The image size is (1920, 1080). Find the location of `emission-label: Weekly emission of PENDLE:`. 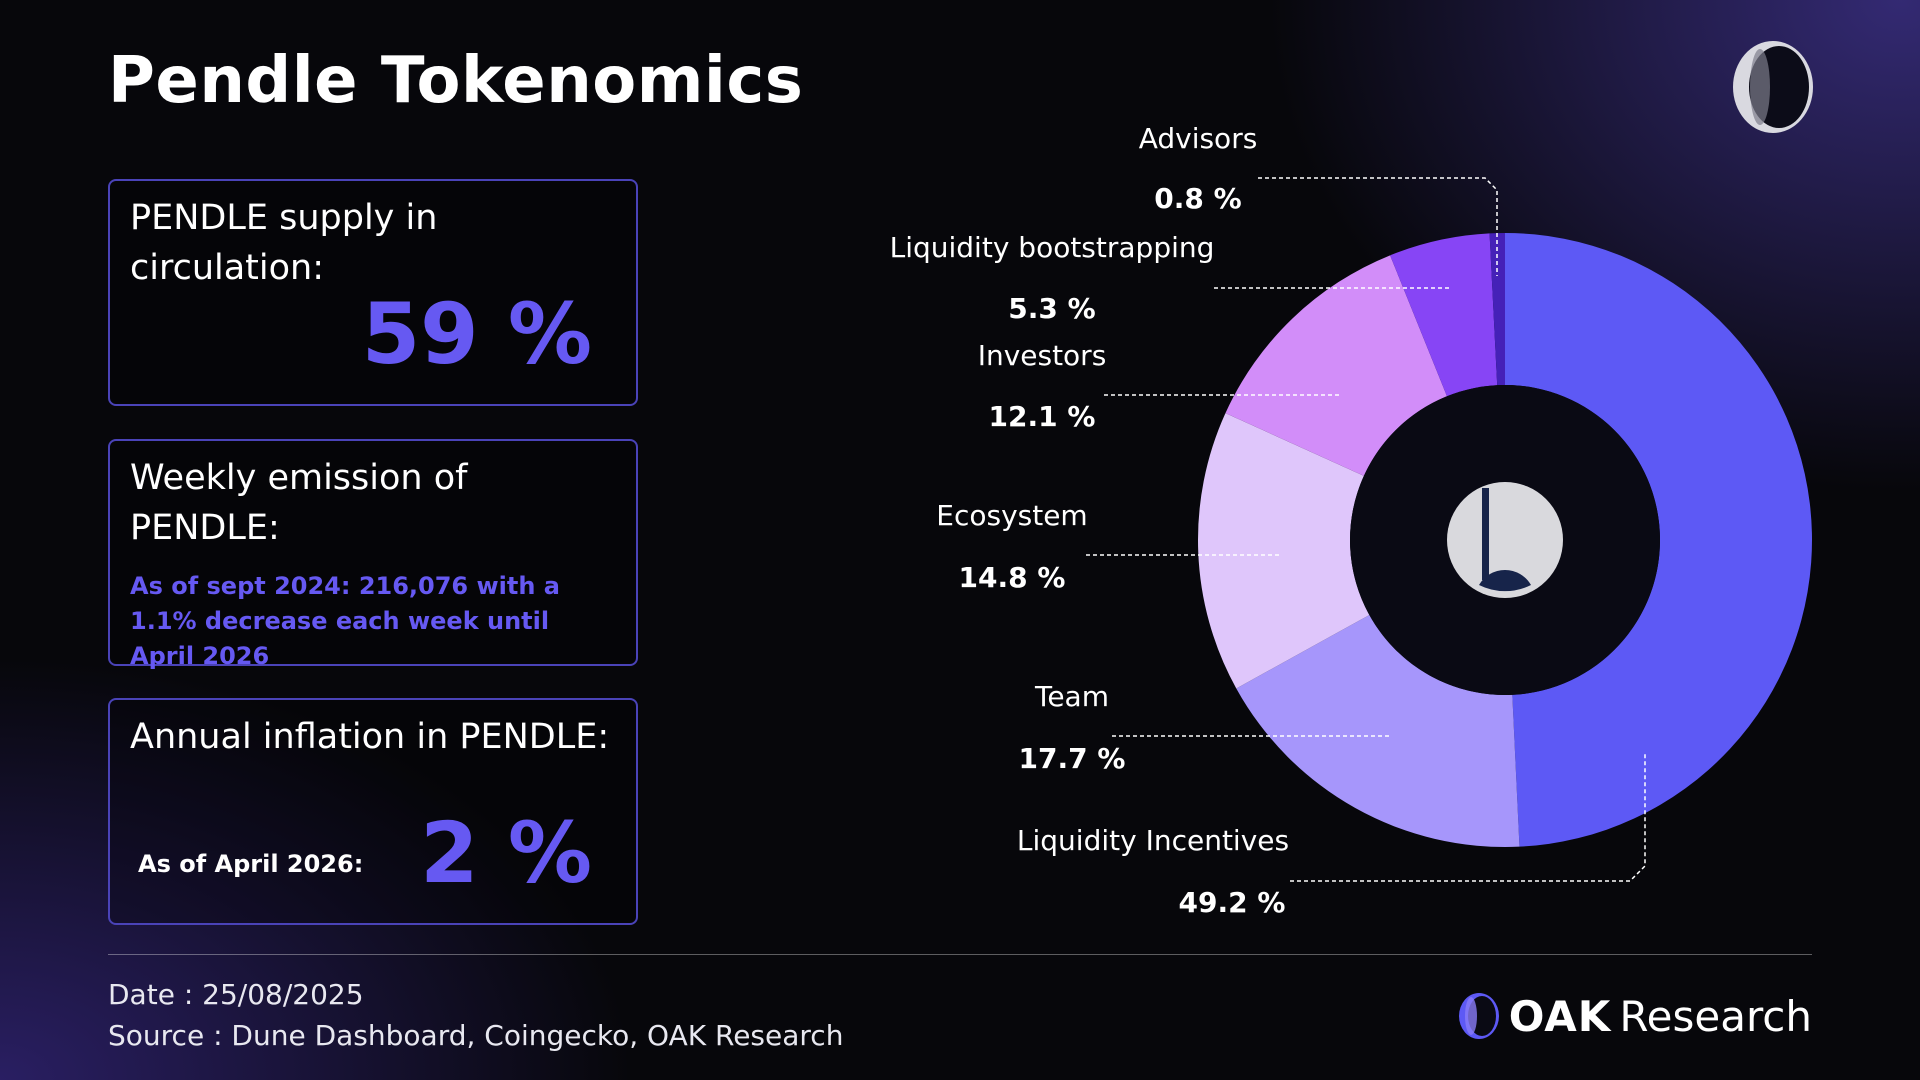

emission-label: Weekly emission of PENDLE: is located at coordinates (299, 503).